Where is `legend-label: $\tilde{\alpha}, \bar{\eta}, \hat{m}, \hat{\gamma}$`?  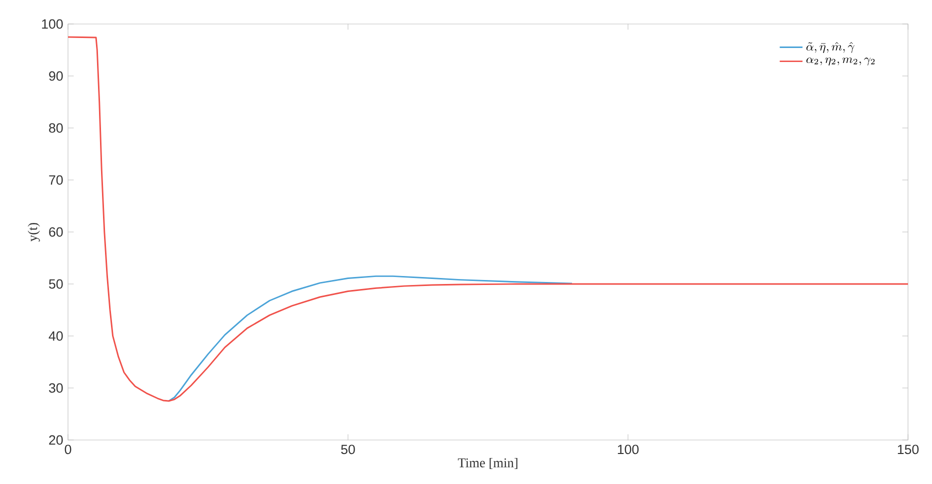
legend-label: $\tilde{\alpha}, \bar{\eta}, \hat{m}, \hat{\gamma}$ is located at coordinates (830, 47).